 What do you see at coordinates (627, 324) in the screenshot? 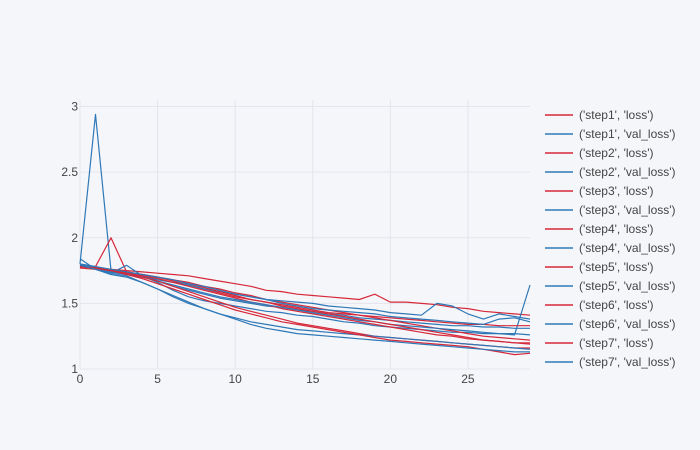
I see `legend-label: ('step6', 'val_loss')` at bounding box center [627, 324].